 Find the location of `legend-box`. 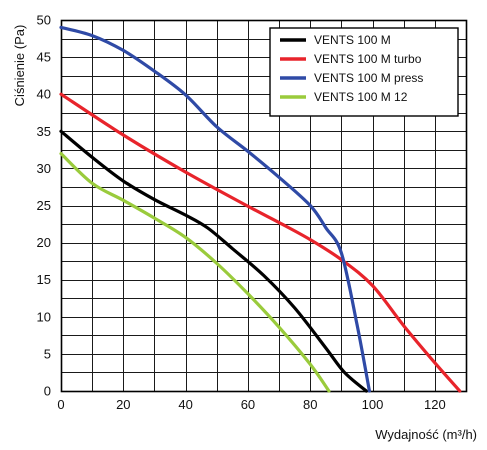

legend-box is located at coordinates (364, 72).